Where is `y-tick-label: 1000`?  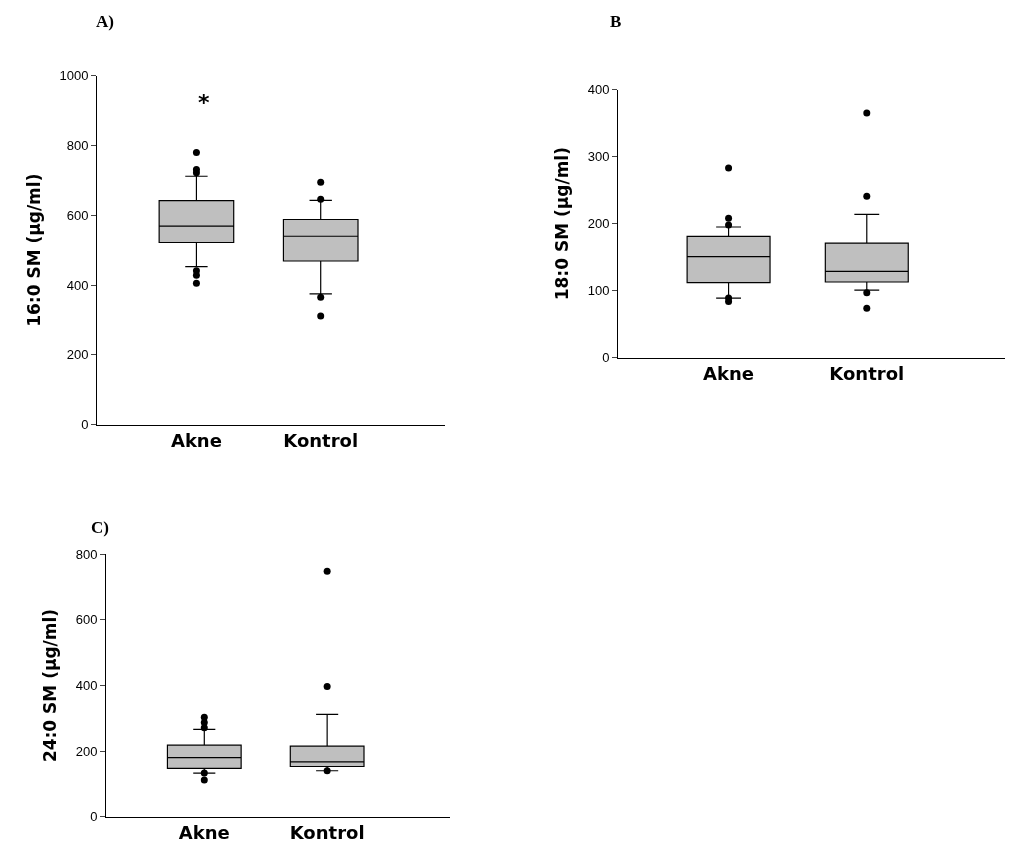
y-tick-label: 1000 is located at coordinates (74, 76).